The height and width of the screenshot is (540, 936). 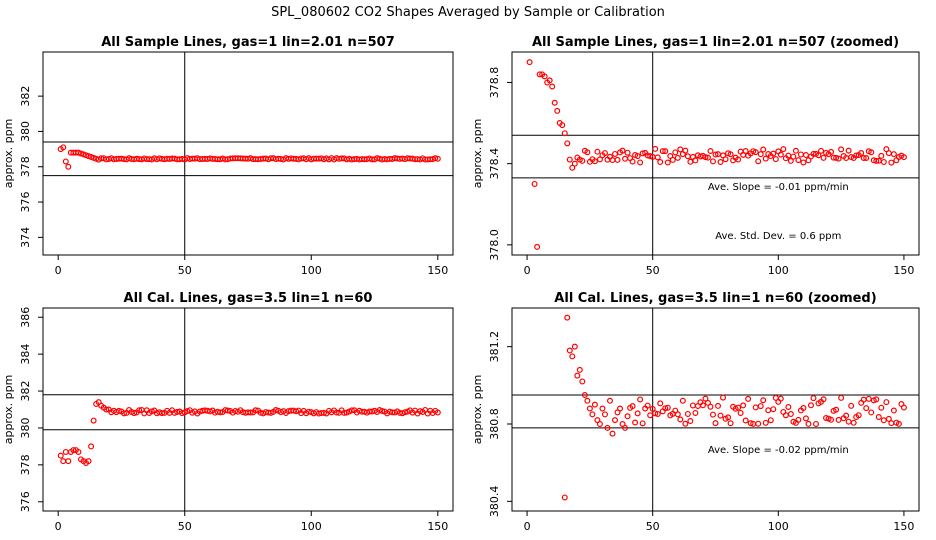 What do you see at coordinates (25, 237) in the screenshot?
I see `panel-1-y-tick-label: 374` at bounding box center [25, 237].